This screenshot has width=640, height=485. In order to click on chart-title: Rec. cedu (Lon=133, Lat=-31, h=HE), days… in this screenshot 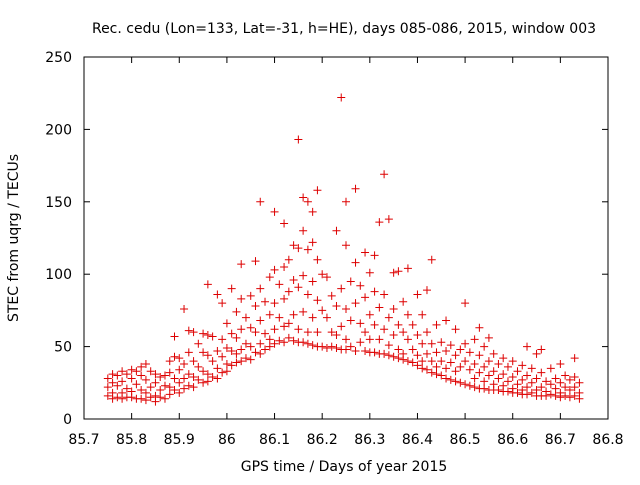, I will do `click(344, 29)`.